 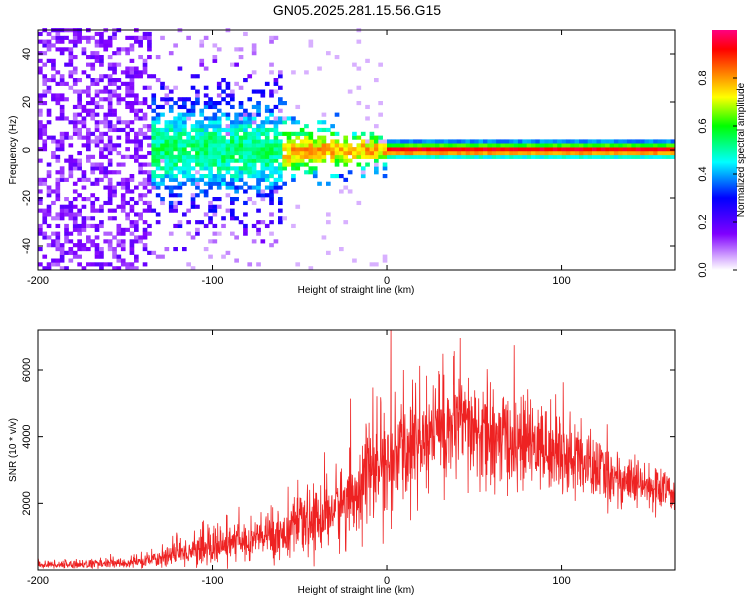 I want to click on spectrogram-y-axis-label: Frequency (Hz), so click(x=13, y=150).